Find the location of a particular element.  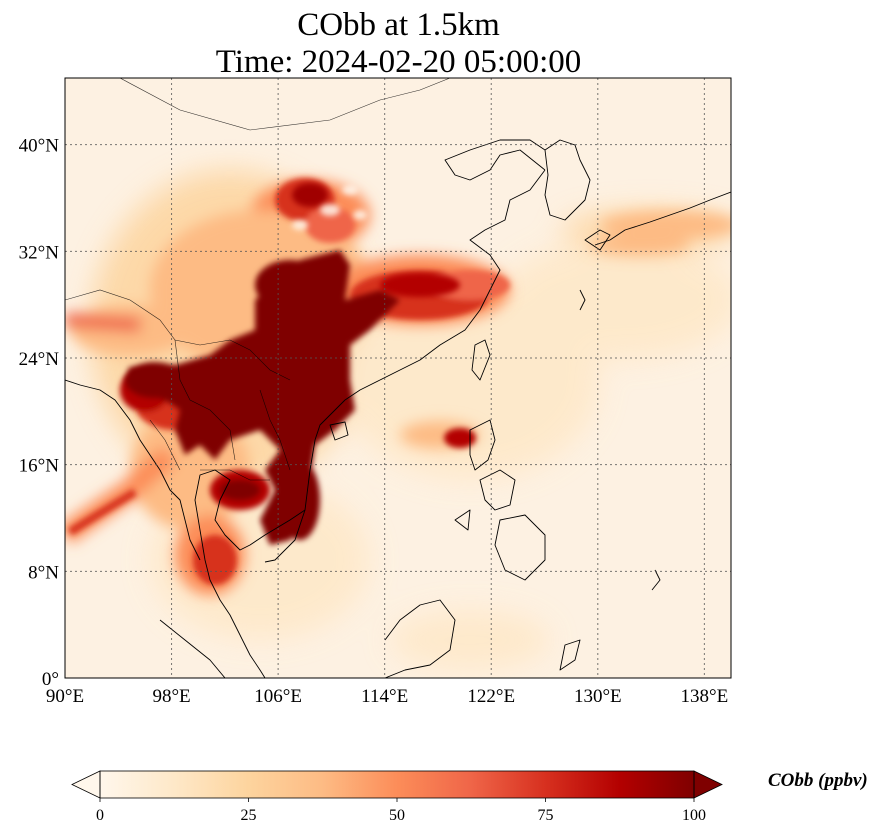

colorbar-tick-label: 25 is located at coordinates (249, 815).